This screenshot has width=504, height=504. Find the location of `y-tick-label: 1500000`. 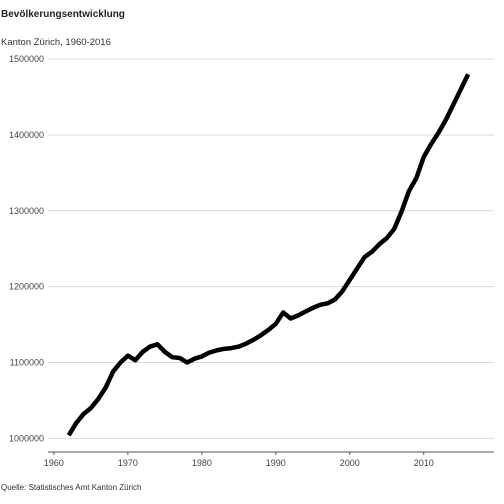

y-tick-label: 1500000 is located at coordinates (26, 59).